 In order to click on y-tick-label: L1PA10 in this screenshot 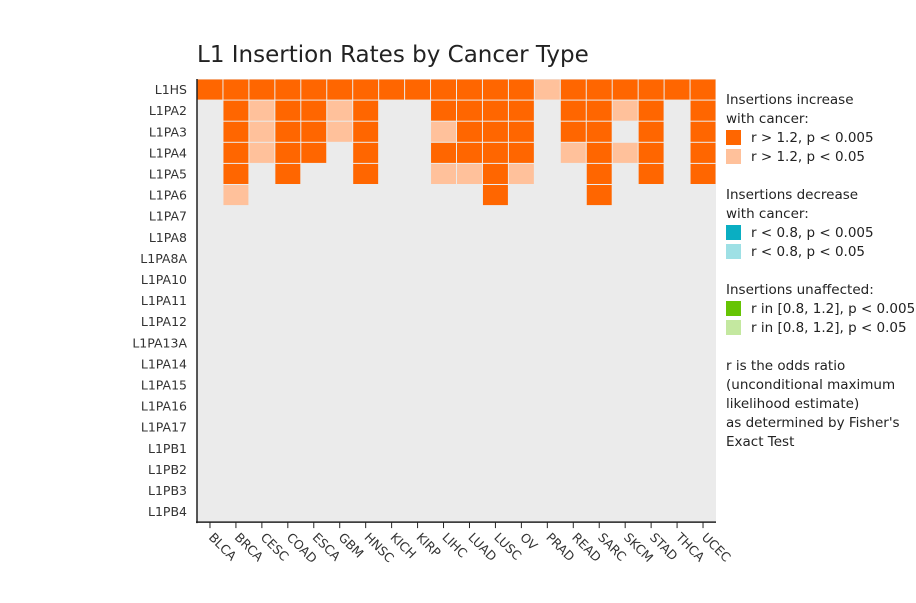, I will do `click(164, 279)`.